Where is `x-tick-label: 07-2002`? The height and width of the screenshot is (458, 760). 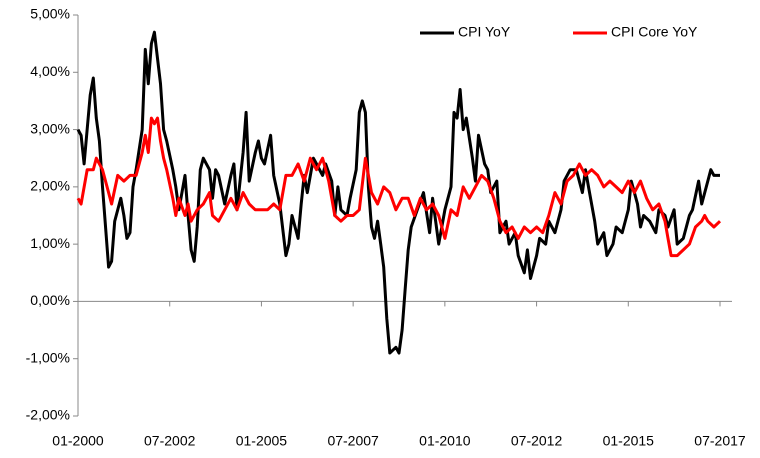 x-tick-label: 07-2002 is located at coordinates (170, 441).